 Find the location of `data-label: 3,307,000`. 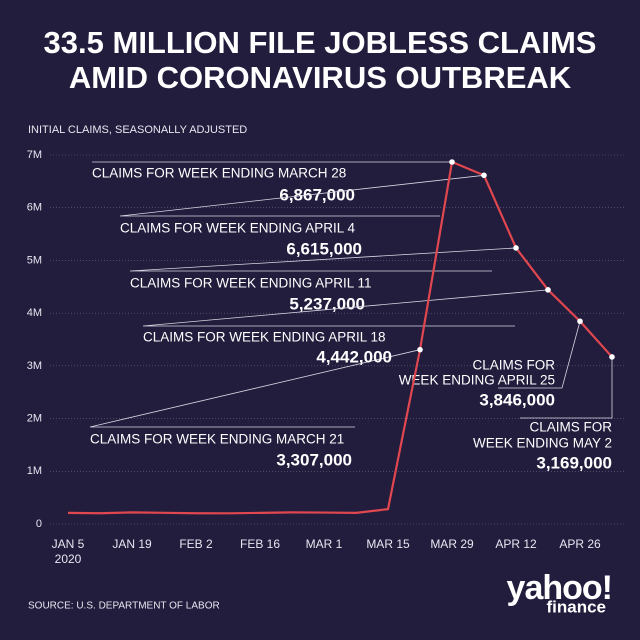

data-label: 3,307,000 is located at coordinates (314, 459).